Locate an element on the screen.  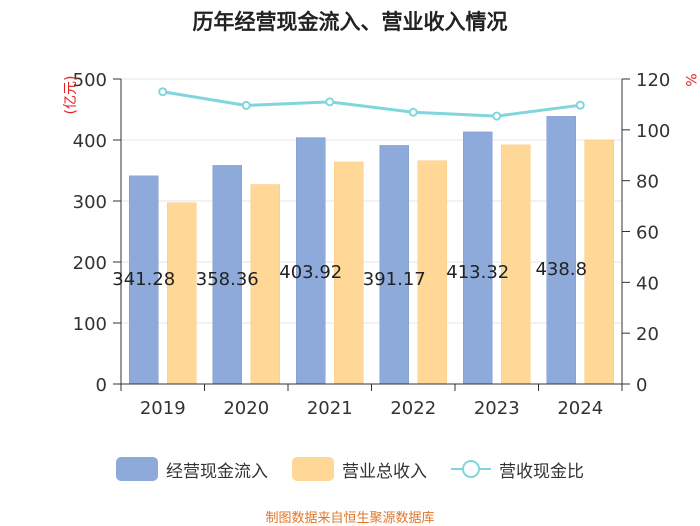
chart-title: 历年经营现金流入、营业收入情况 is located at coordinates (350, 22).